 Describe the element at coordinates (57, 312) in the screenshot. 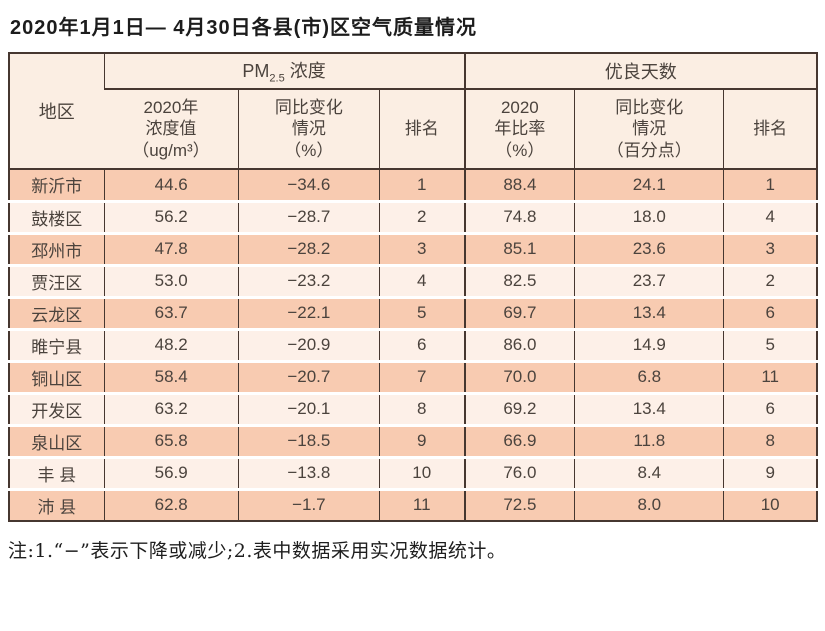

I see `region-cell: 云龙区` at that location.